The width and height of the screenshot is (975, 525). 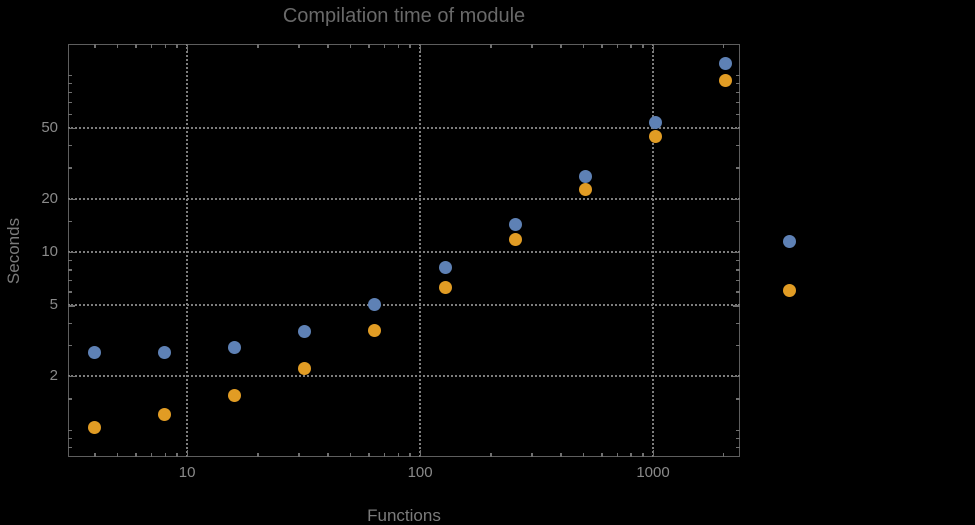 What do you see at coordinates (49, 252) in the screenshot?
I see `y-tick-label: 10` at bounding box center [49, 252].